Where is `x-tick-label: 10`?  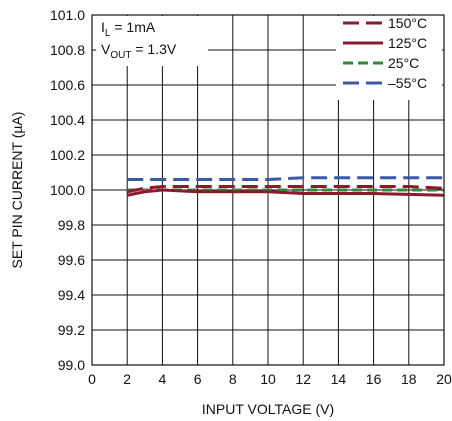 x-tick-label: 10 is located at coordinates (268, 379).